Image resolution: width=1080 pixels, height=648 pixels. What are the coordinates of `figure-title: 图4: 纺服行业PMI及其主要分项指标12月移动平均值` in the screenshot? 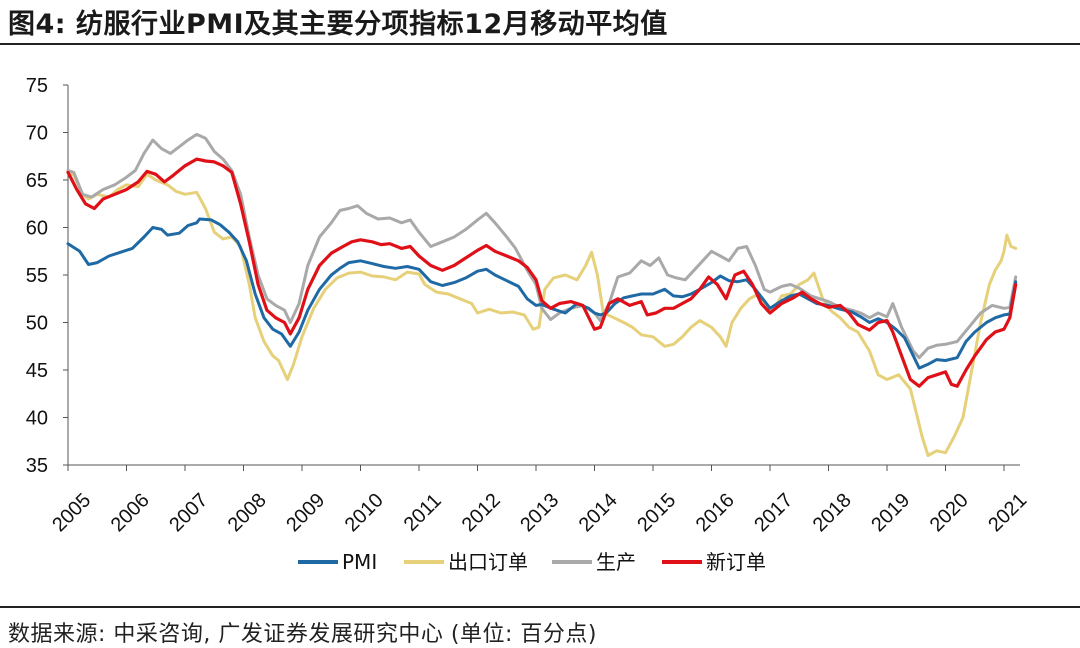 It's located at (338, 24).